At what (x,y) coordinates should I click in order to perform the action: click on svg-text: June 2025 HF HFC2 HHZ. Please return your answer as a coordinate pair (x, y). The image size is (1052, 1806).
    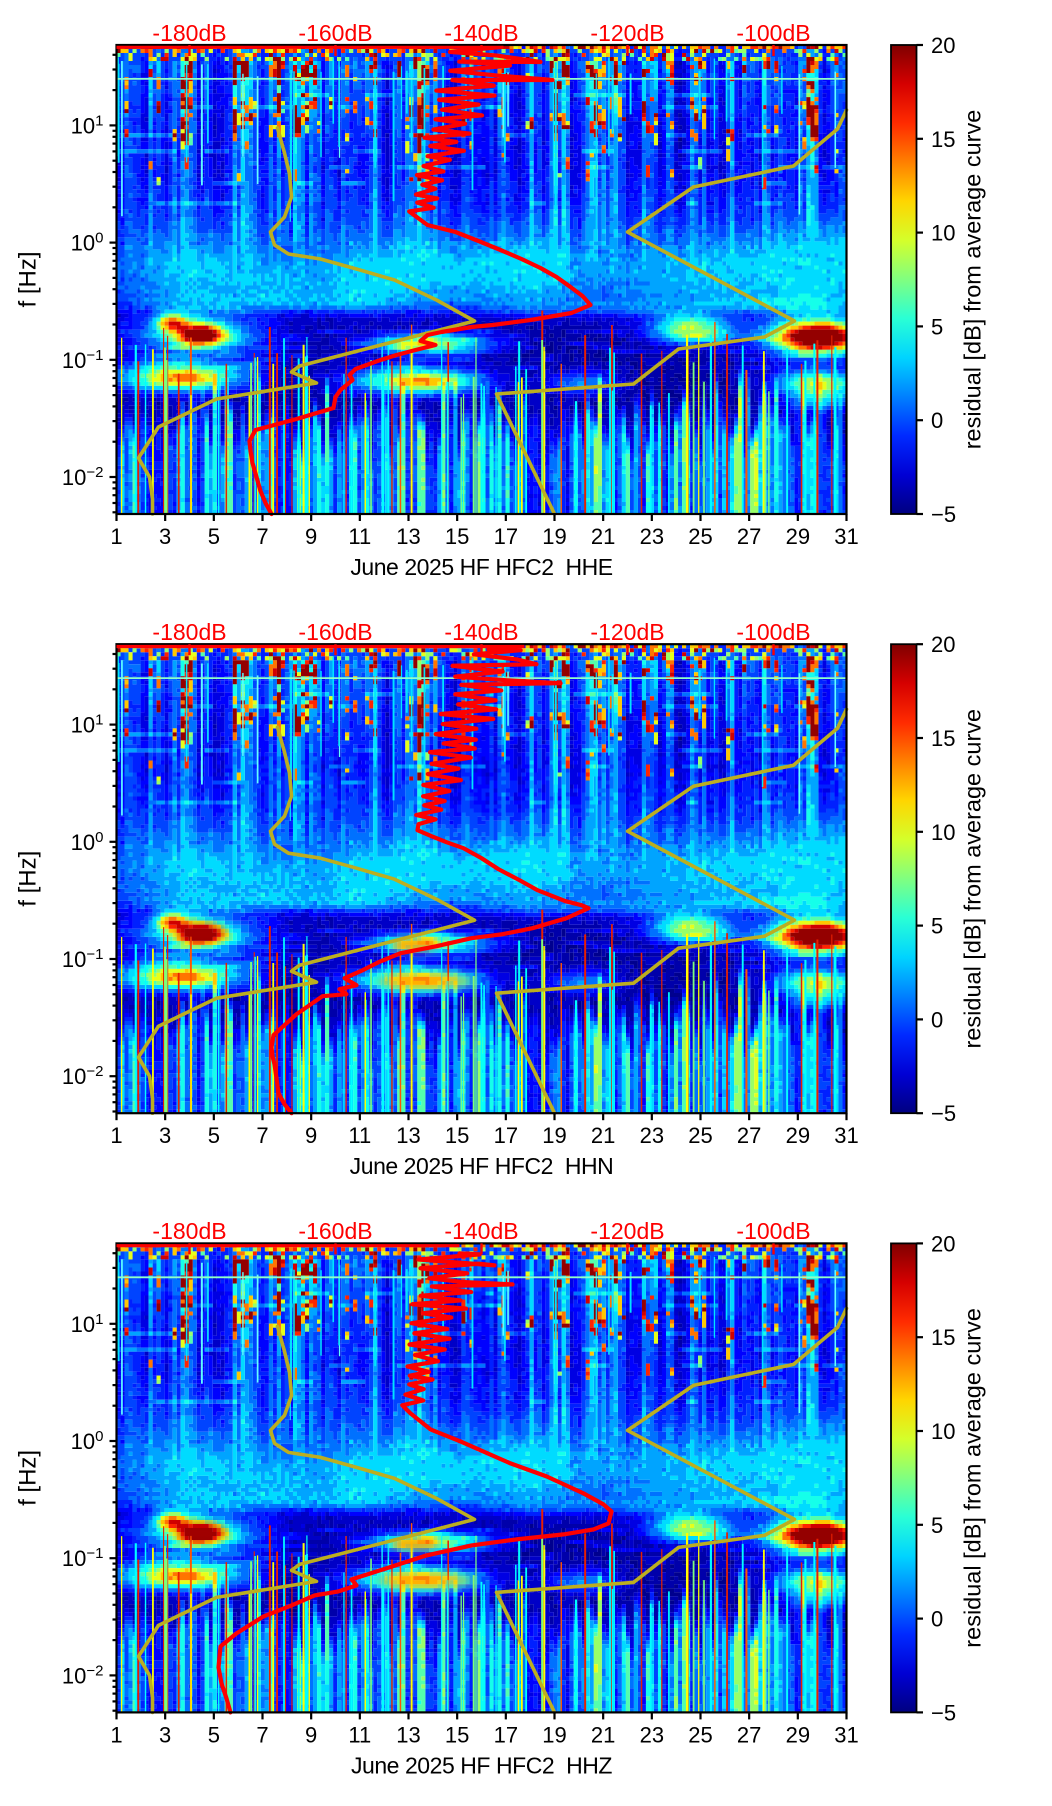
    Looking at the image, I should click on (481, 1765).